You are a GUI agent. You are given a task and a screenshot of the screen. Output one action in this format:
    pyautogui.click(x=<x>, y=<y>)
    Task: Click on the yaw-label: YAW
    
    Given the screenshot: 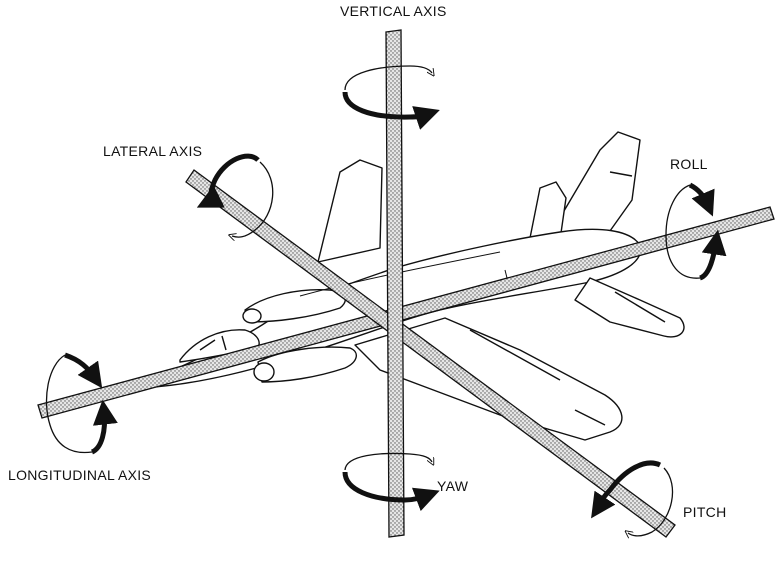 What is the action you would take?
    pyautogui.click(x=453, y=486)
    